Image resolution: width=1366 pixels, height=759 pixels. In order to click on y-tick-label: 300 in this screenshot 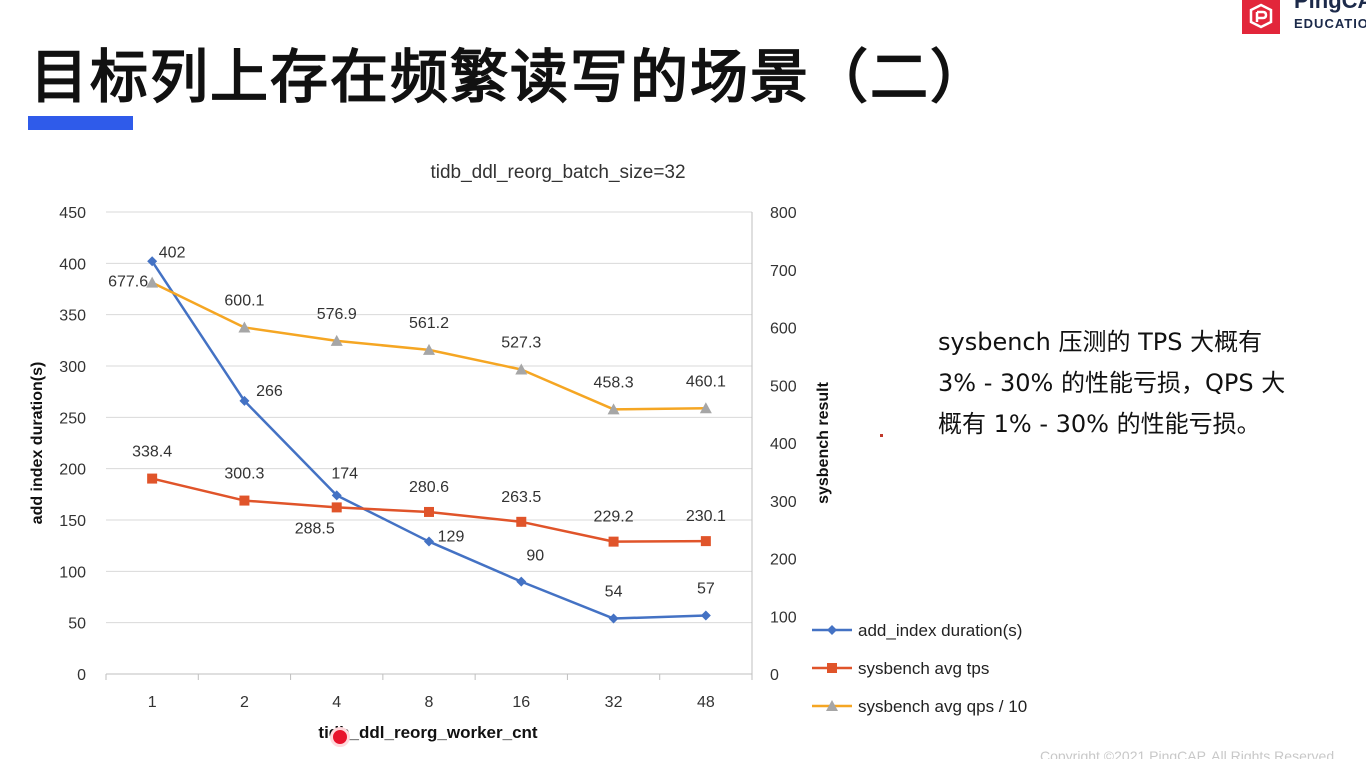, I will do `click(72, 367)`.